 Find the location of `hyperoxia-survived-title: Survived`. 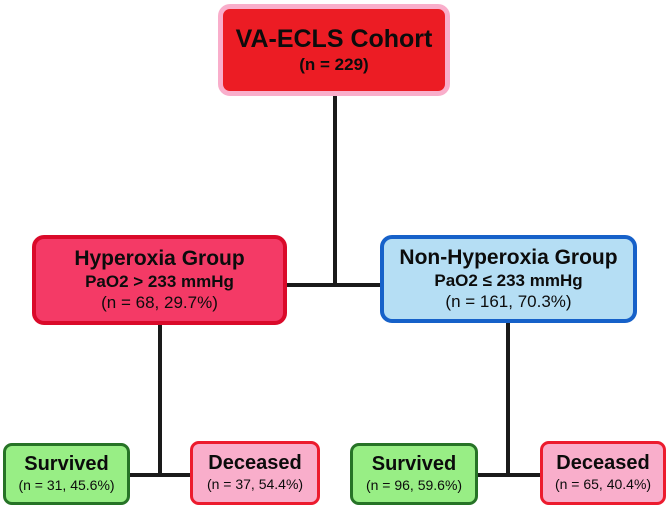

hyperoxia-survived-title: Survived is located at coordinates (66, 464).